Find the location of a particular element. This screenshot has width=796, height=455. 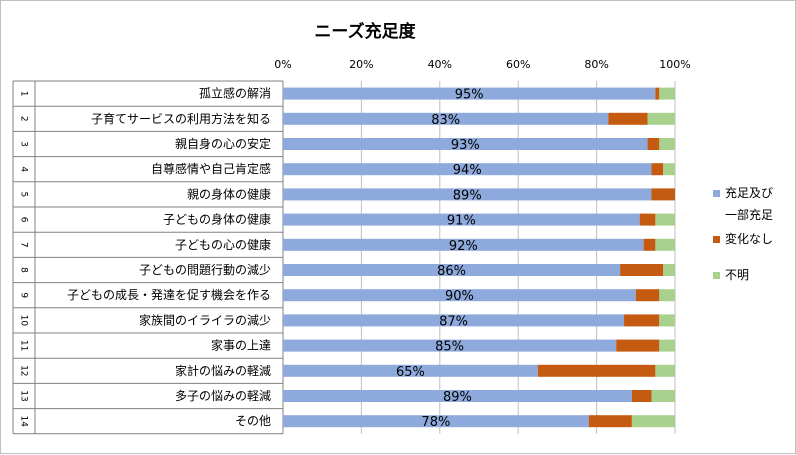

data-label: 83% is located at coordinates (445, 120).